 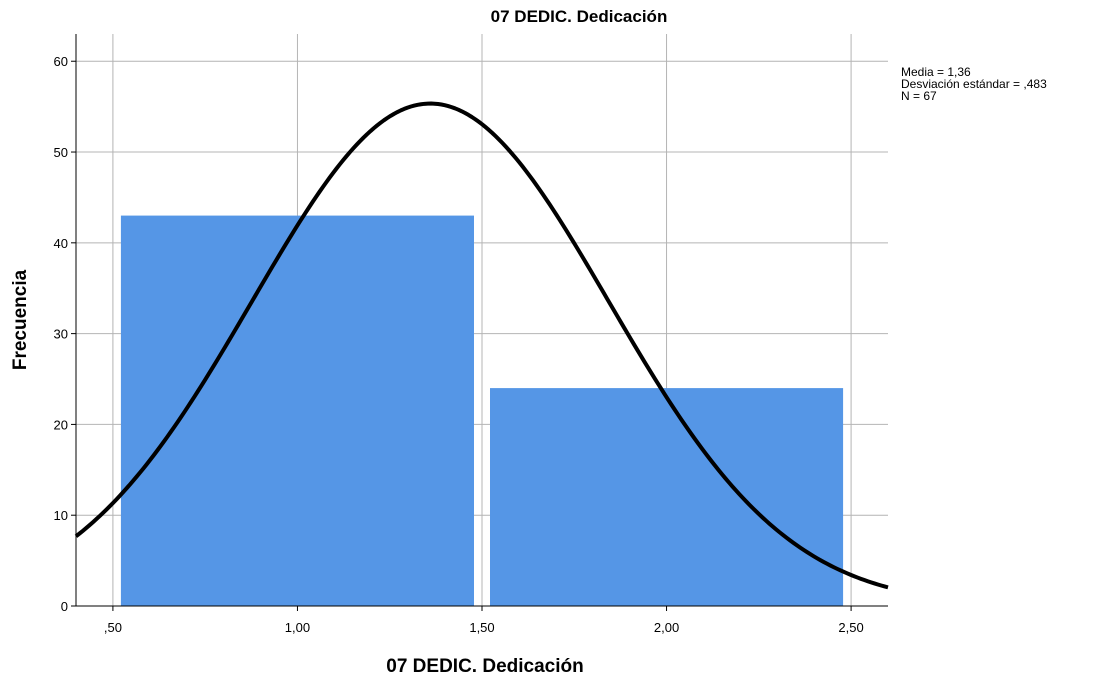 I want to click on stats-line: Desviación estándar = ,483, so click(x=974, y=84).